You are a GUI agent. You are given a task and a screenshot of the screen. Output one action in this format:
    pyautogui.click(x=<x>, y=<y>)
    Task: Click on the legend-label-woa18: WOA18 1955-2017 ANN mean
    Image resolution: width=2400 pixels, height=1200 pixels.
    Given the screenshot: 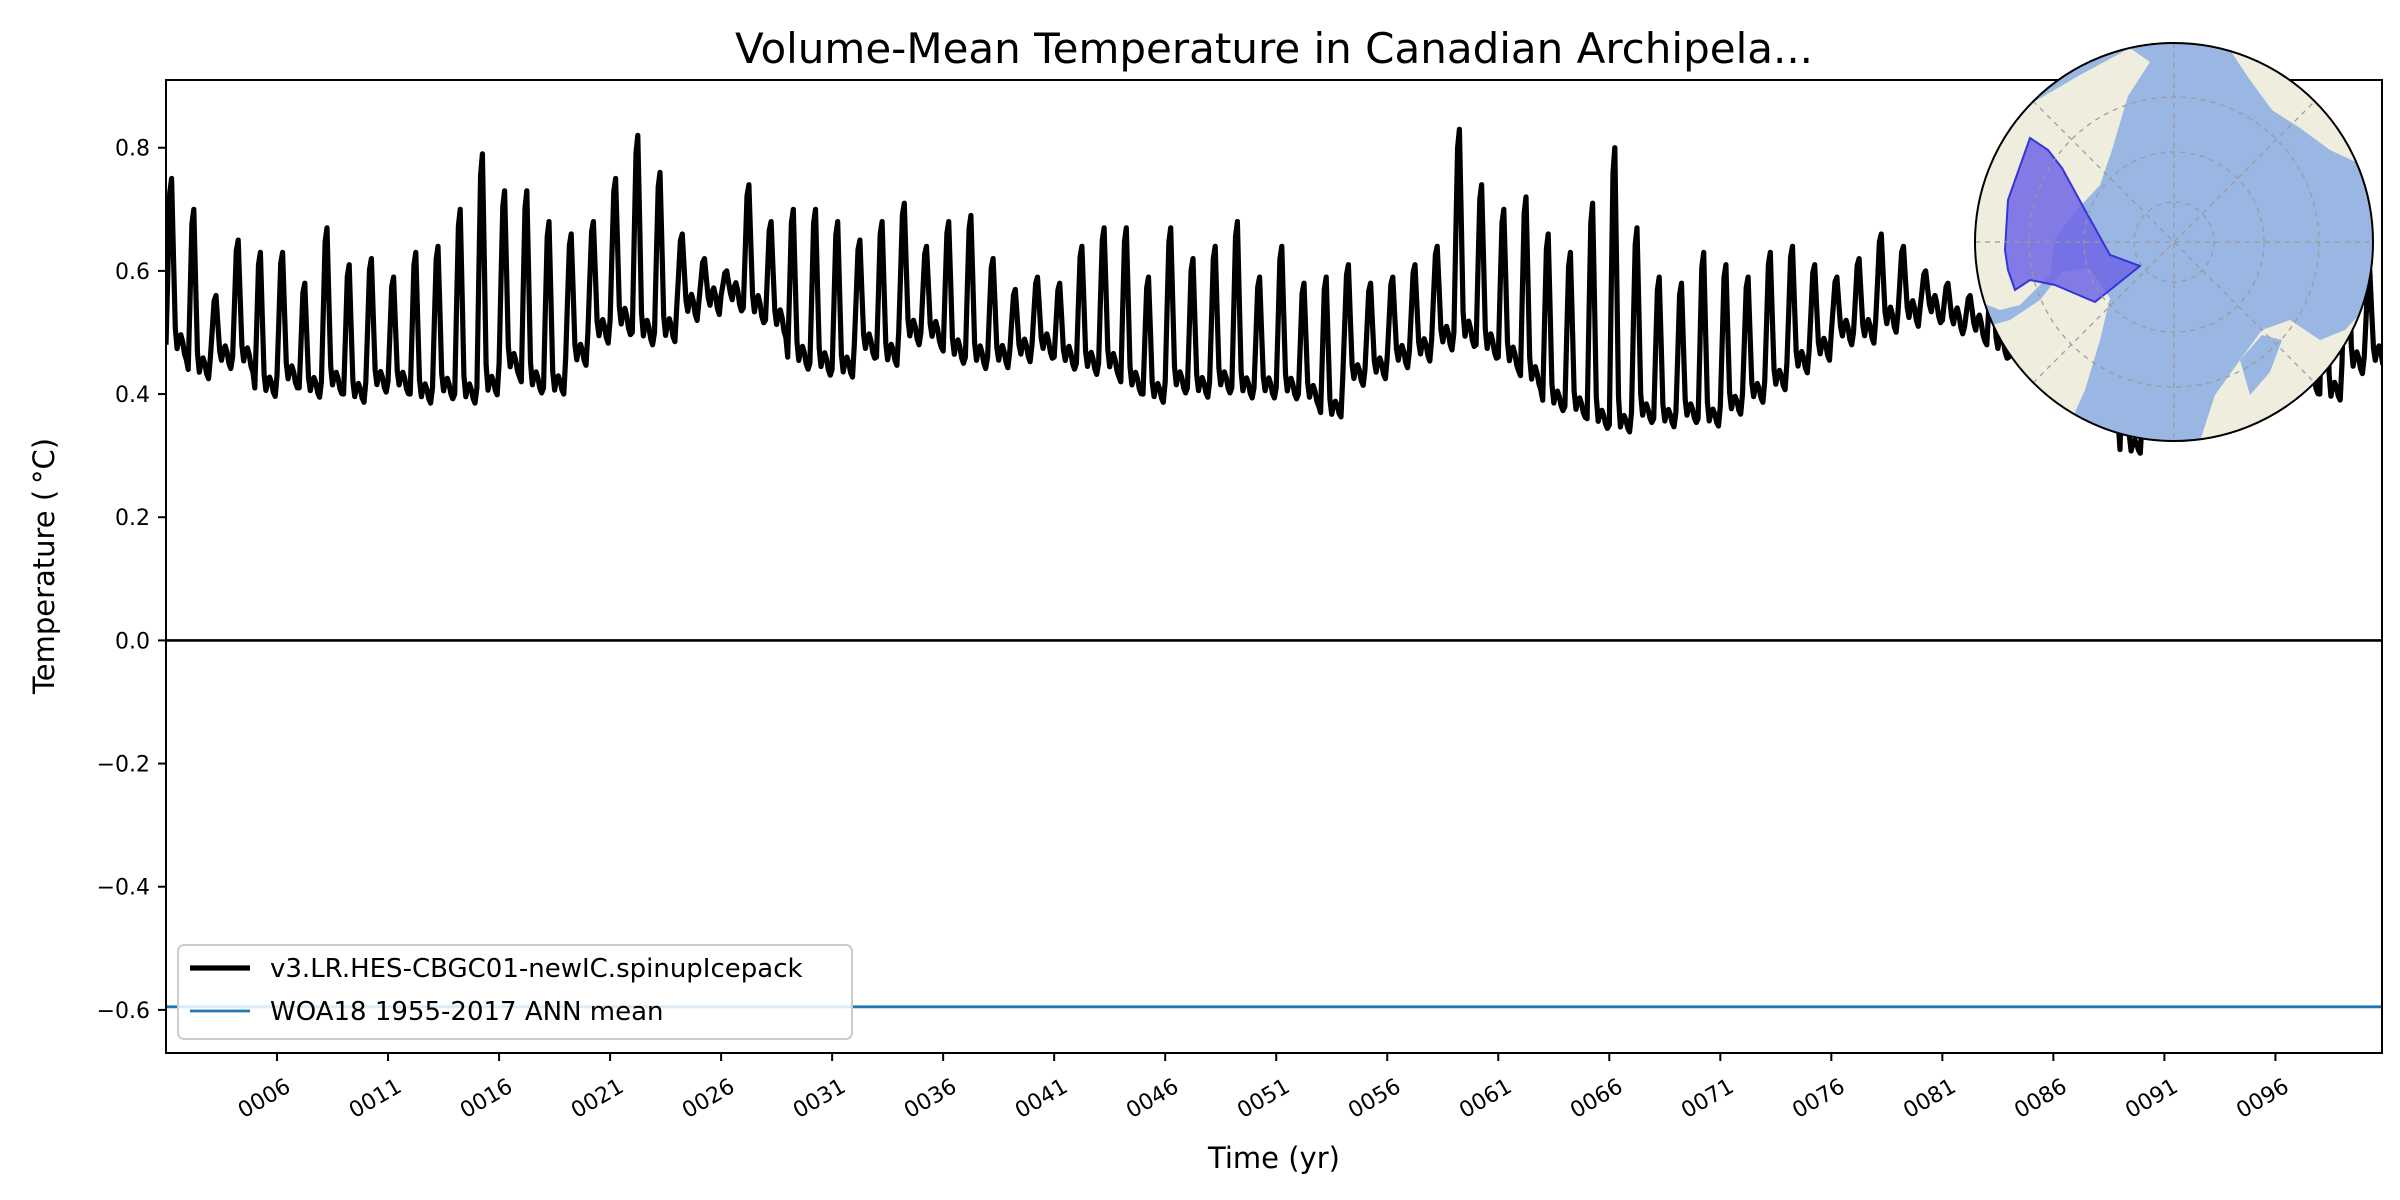 What is the action you would take?
    pyautogui.click(x=467, y=1012)
    